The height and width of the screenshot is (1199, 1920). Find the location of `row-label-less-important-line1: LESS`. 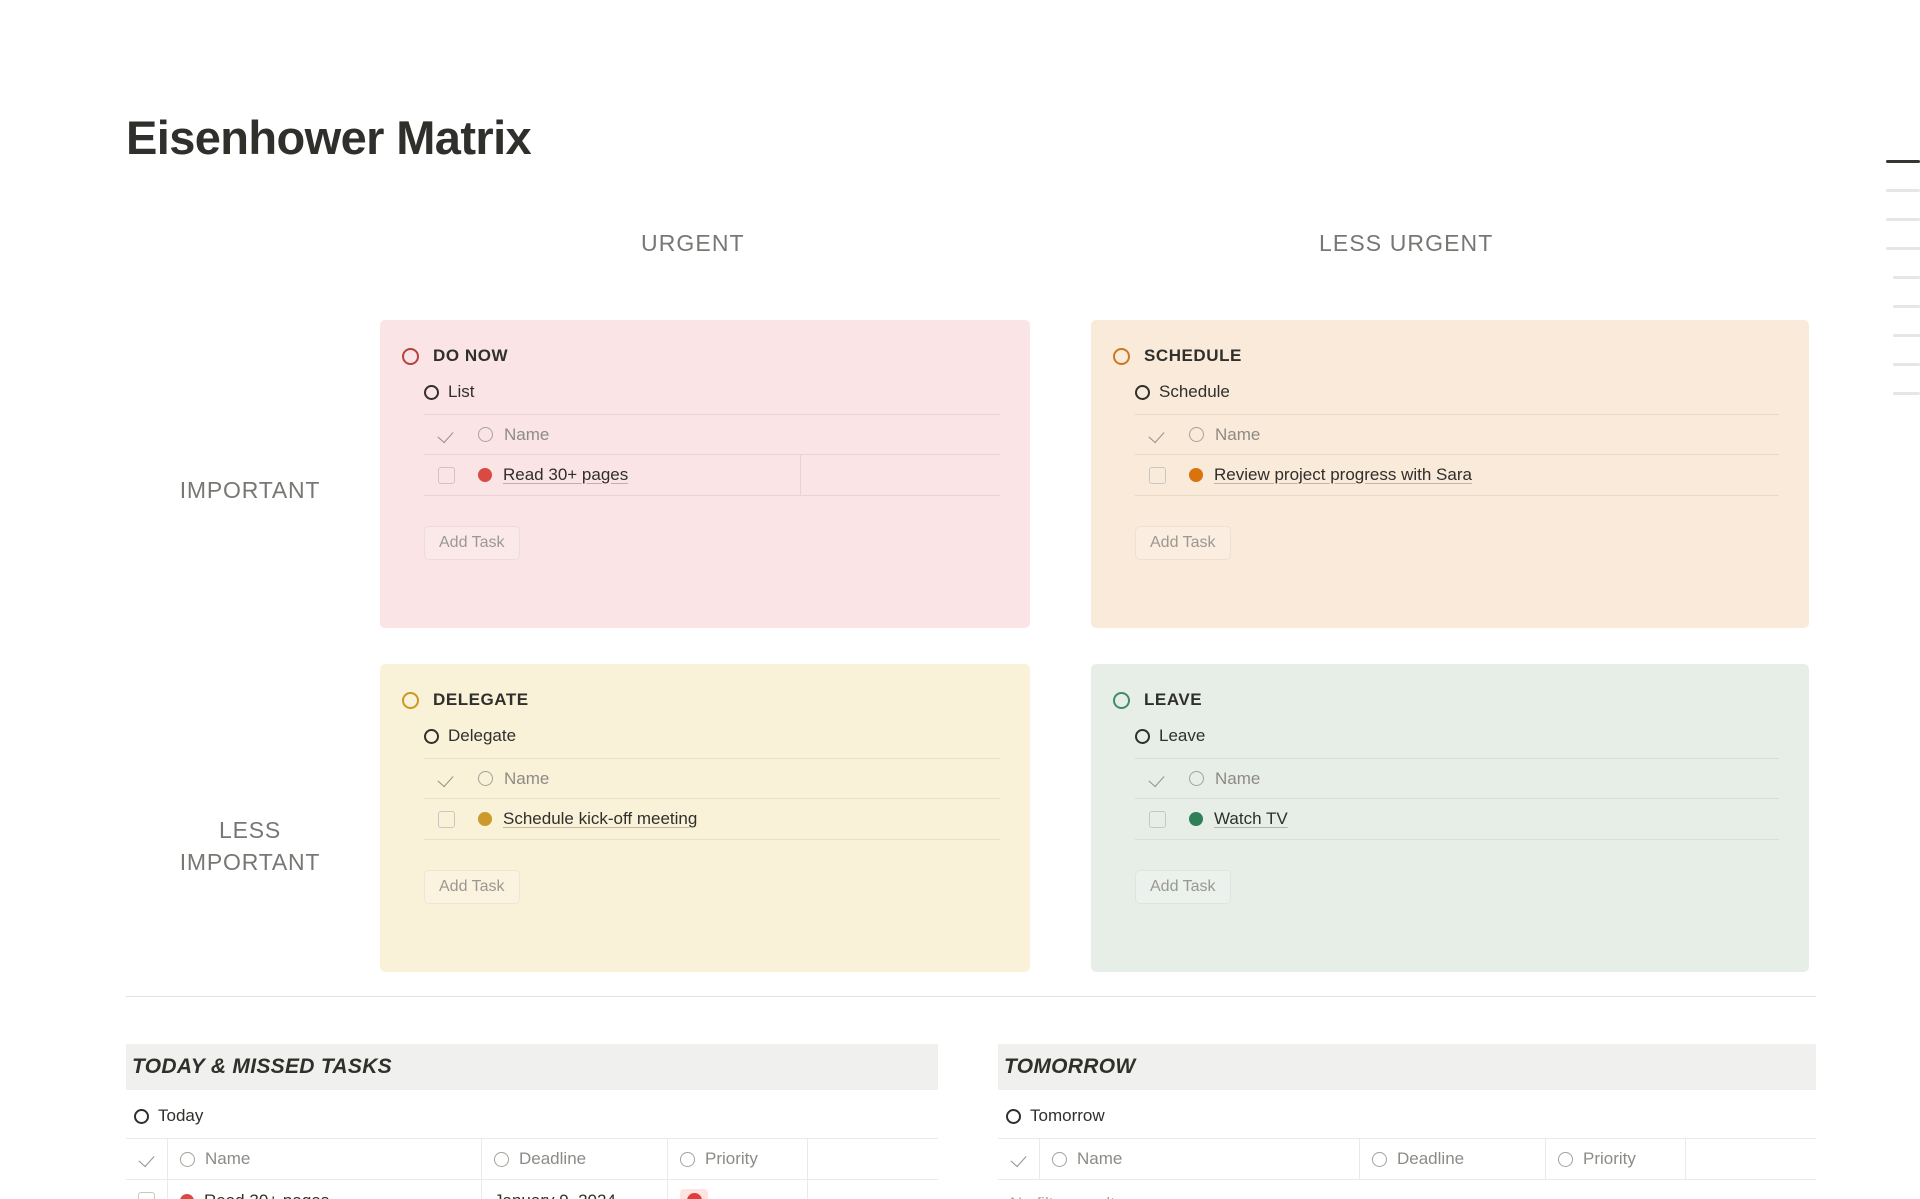

row-label-less-important-line1: LESS is located at coordinates (249, 830).